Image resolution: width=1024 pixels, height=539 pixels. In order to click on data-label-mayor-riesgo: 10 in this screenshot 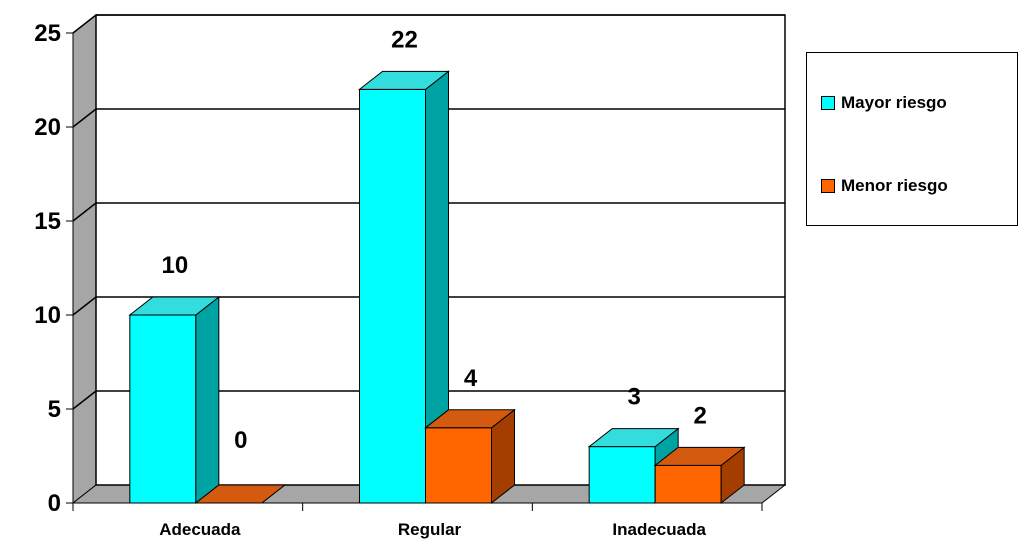, I will do `click(174, 265)`.